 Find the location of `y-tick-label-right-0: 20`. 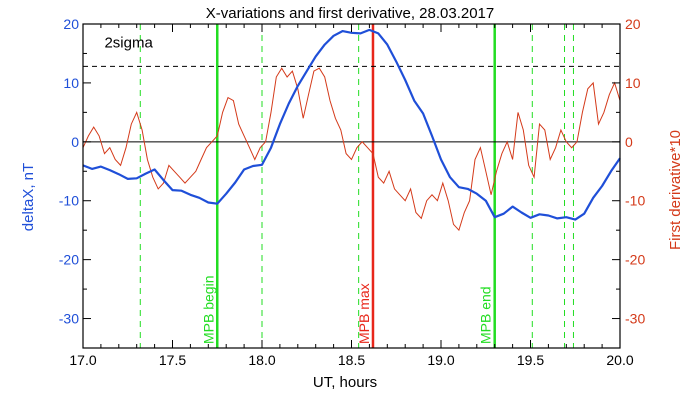

y-tick-label-right-0: 20 is located at coordinates (633, 24).